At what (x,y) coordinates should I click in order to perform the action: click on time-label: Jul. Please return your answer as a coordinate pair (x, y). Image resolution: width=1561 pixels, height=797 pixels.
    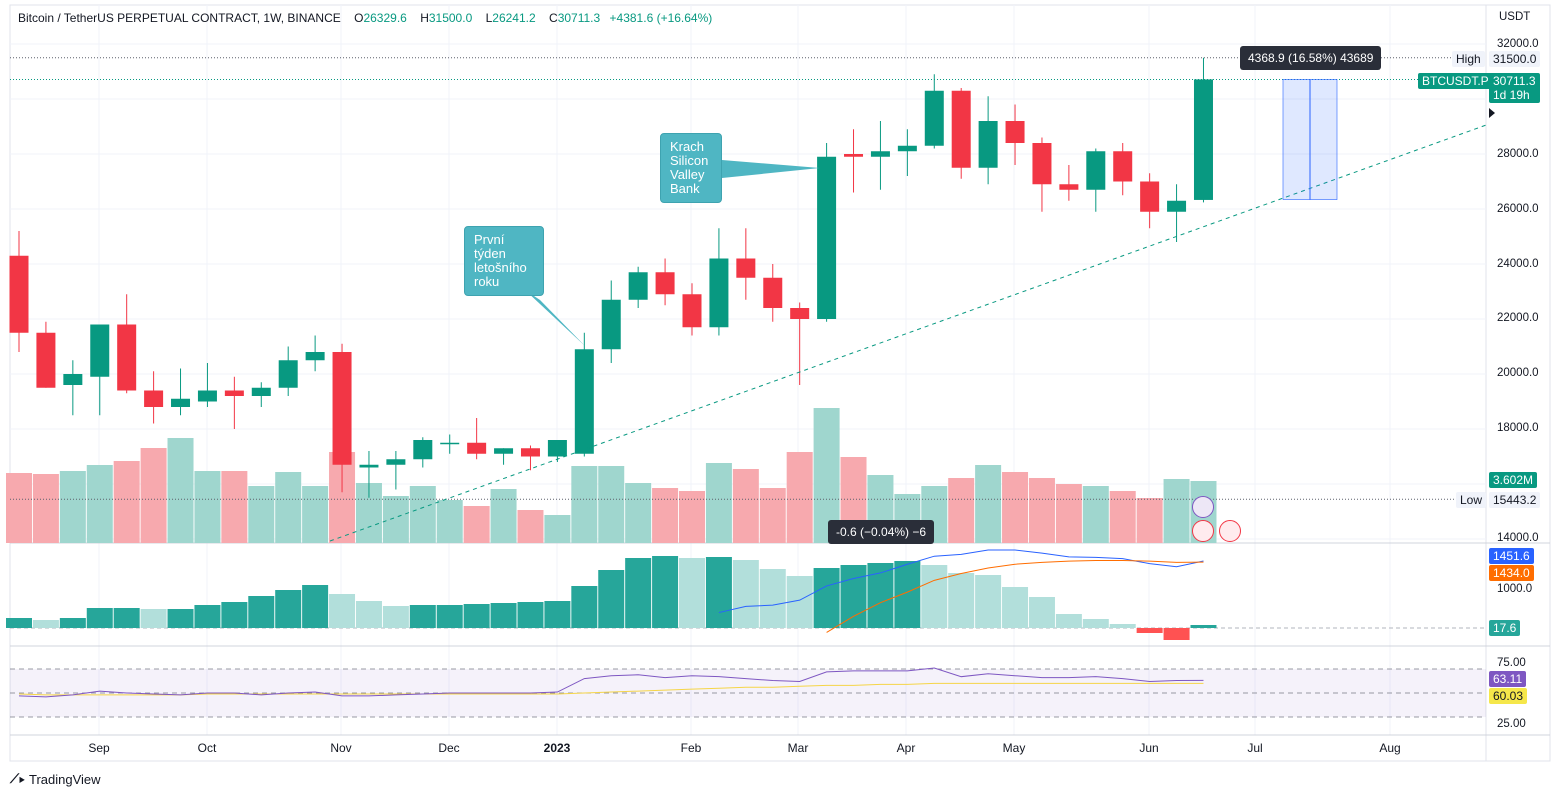
    Looking at the image, I should click on (1255, 748).